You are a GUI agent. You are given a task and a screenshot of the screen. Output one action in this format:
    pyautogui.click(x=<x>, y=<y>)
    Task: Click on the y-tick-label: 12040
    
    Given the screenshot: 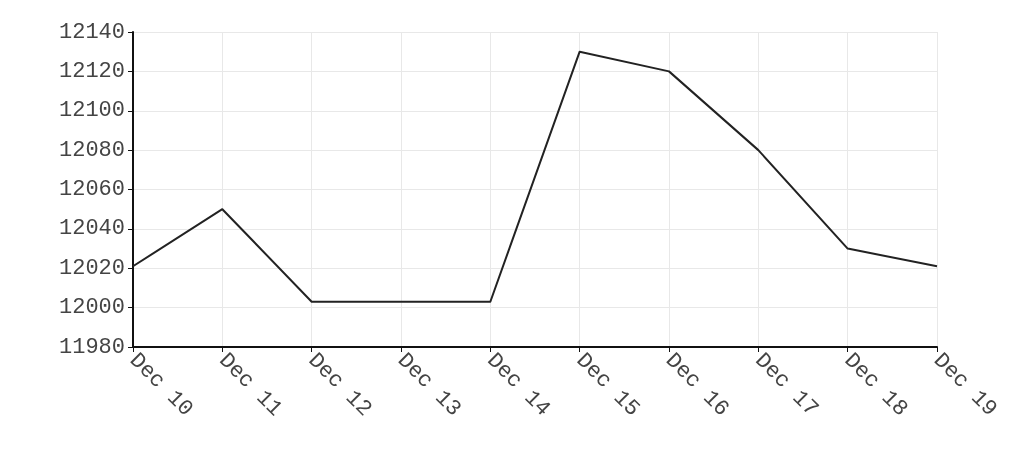 What is the action you would take?
    pyautogui.click(x=91, y=229)
    